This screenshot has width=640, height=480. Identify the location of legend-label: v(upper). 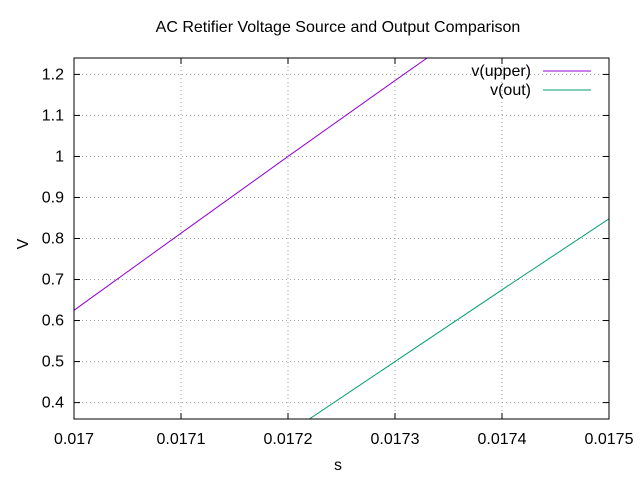
(501, 71).